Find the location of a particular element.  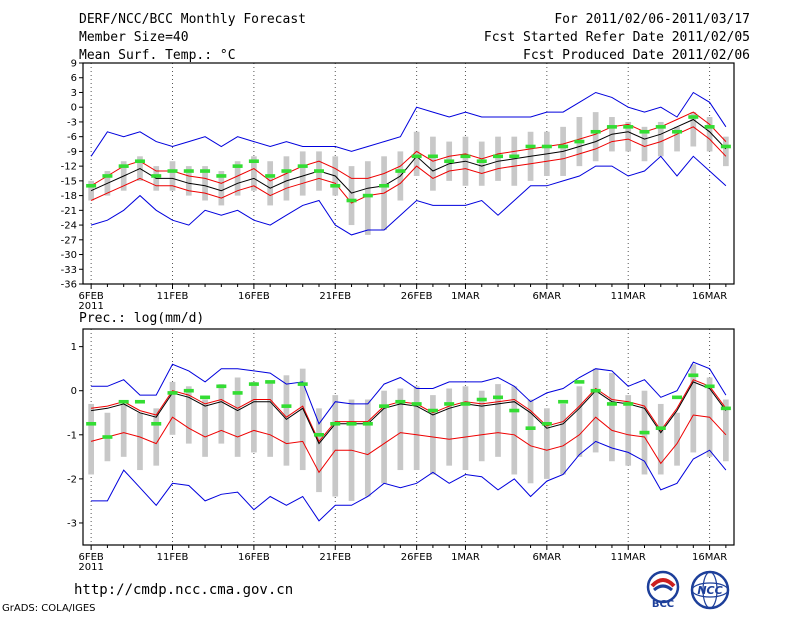

x-tick-label: 6FEB is located at coordinates (90, 296).